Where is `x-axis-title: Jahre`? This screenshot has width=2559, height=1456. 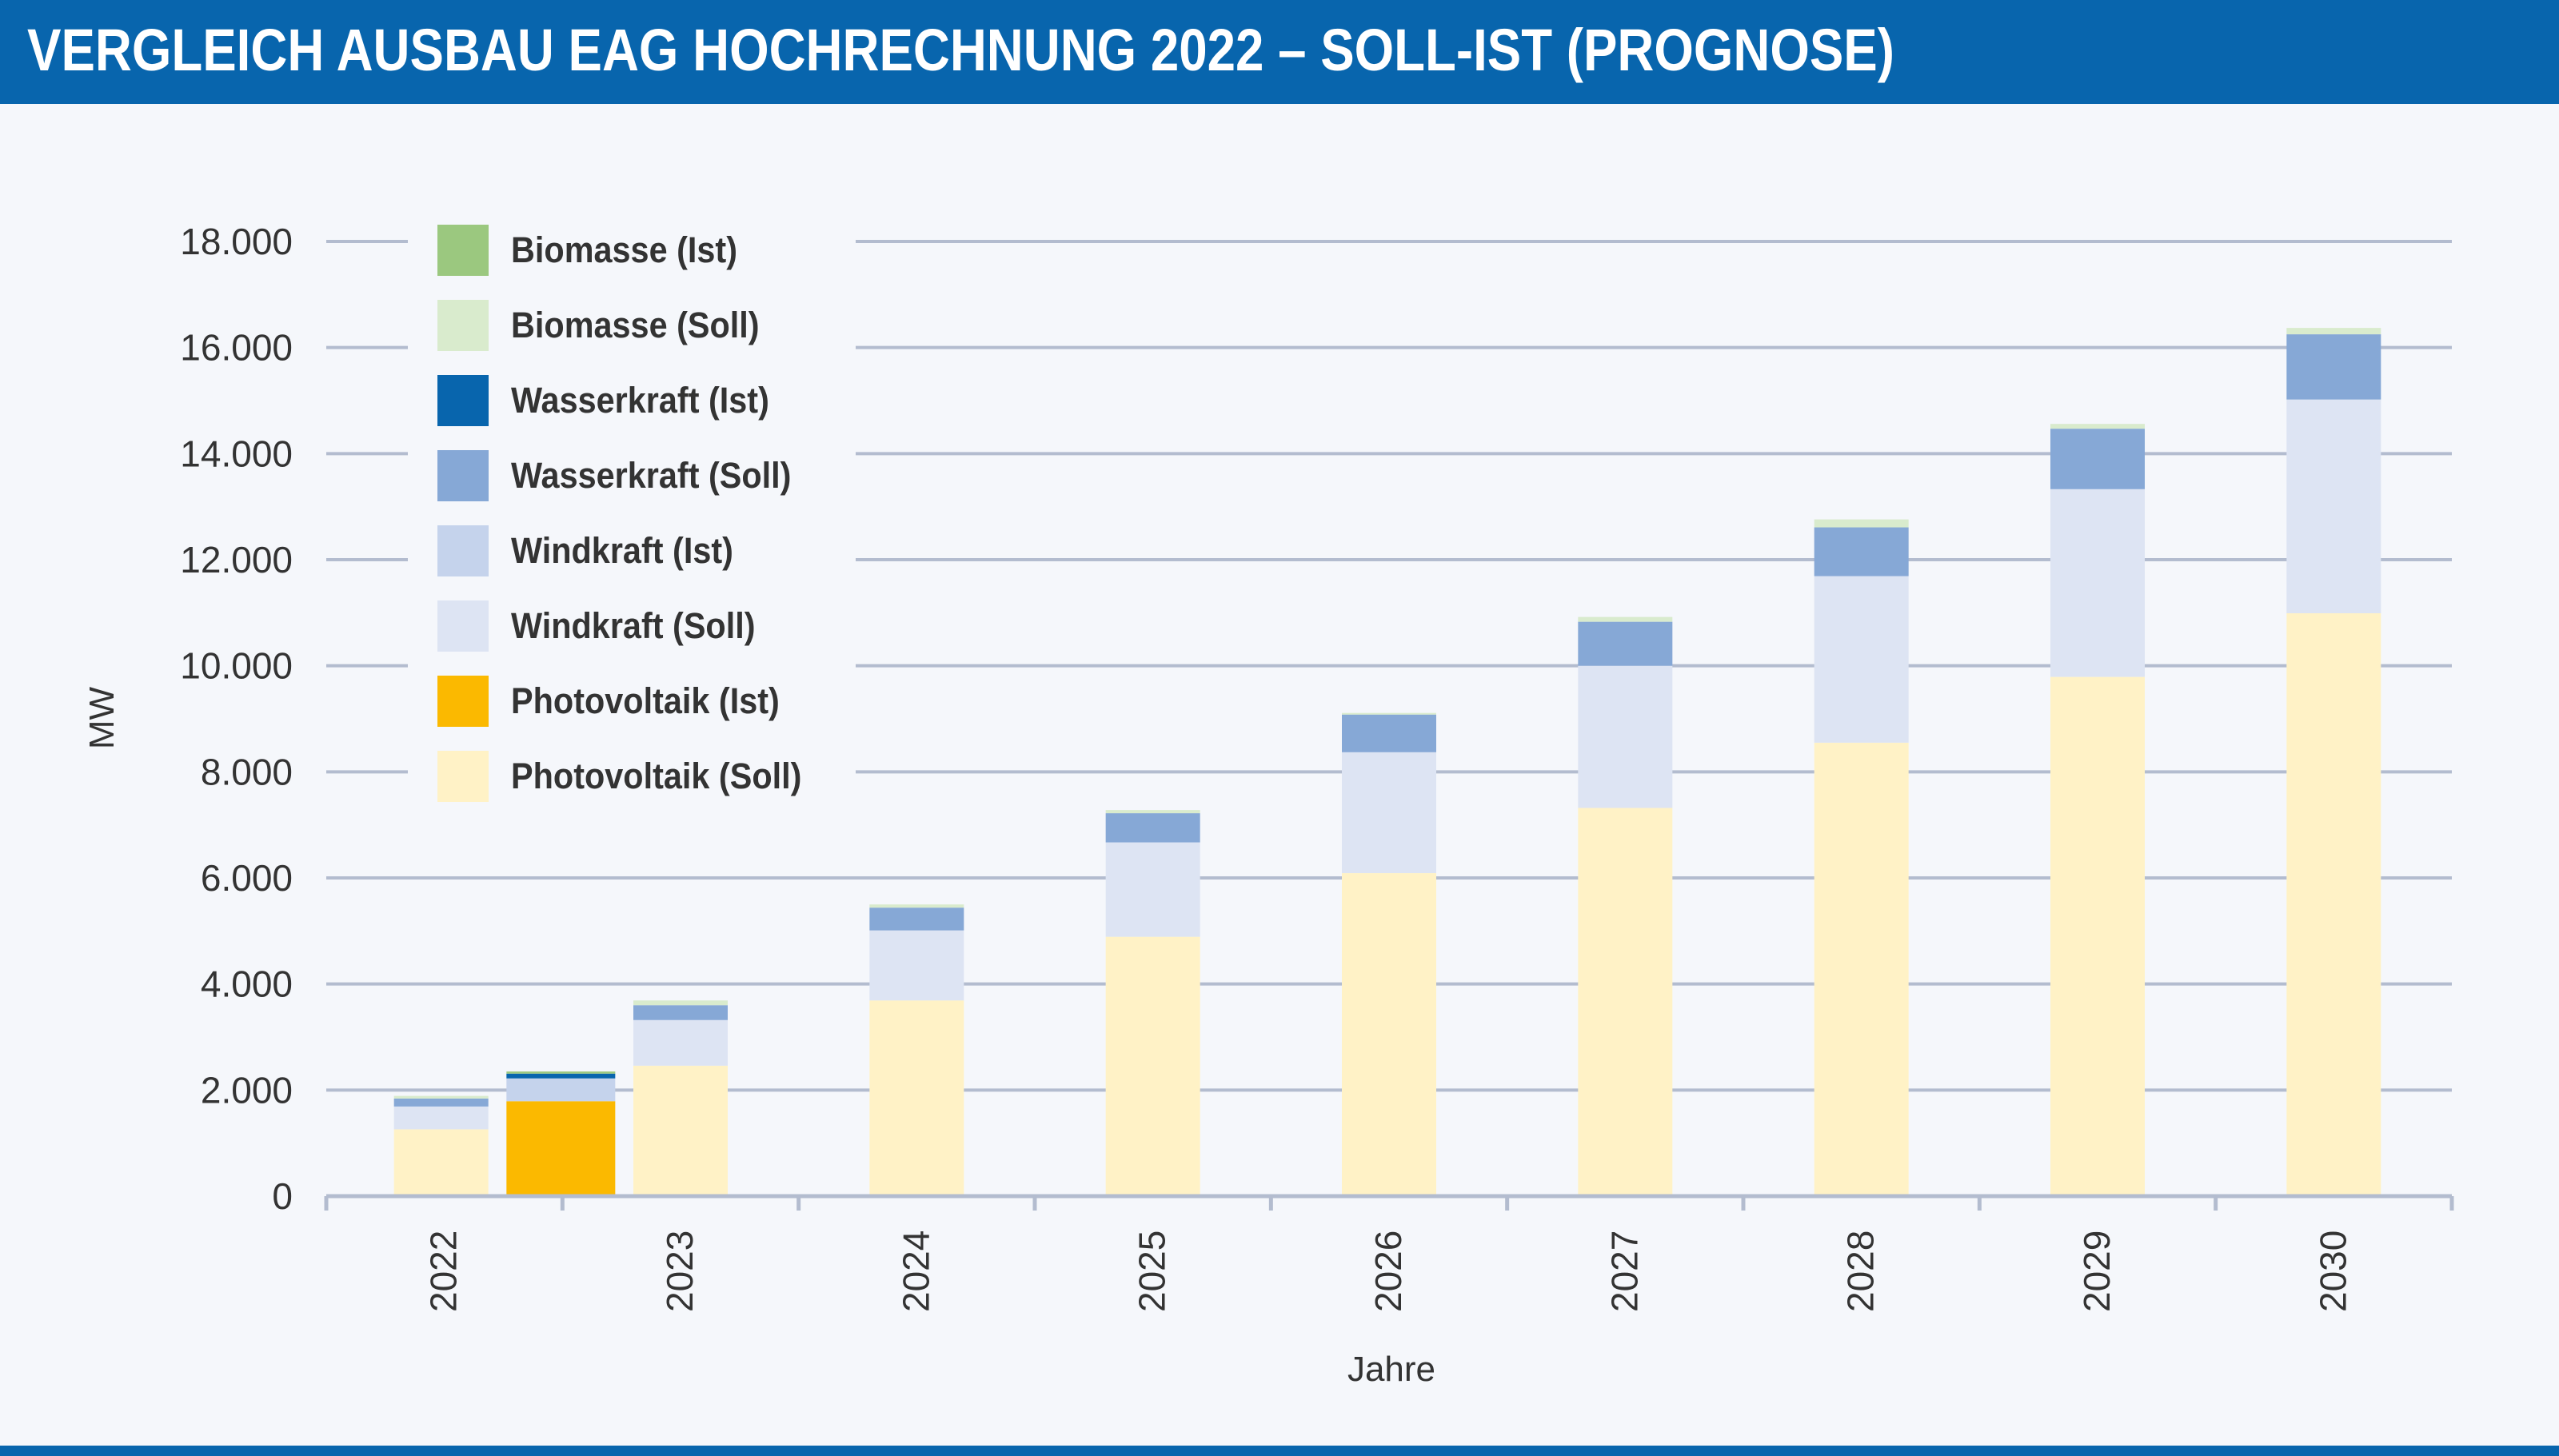
x-axis-title: Jahre is located at coordinates (1391, 1369).